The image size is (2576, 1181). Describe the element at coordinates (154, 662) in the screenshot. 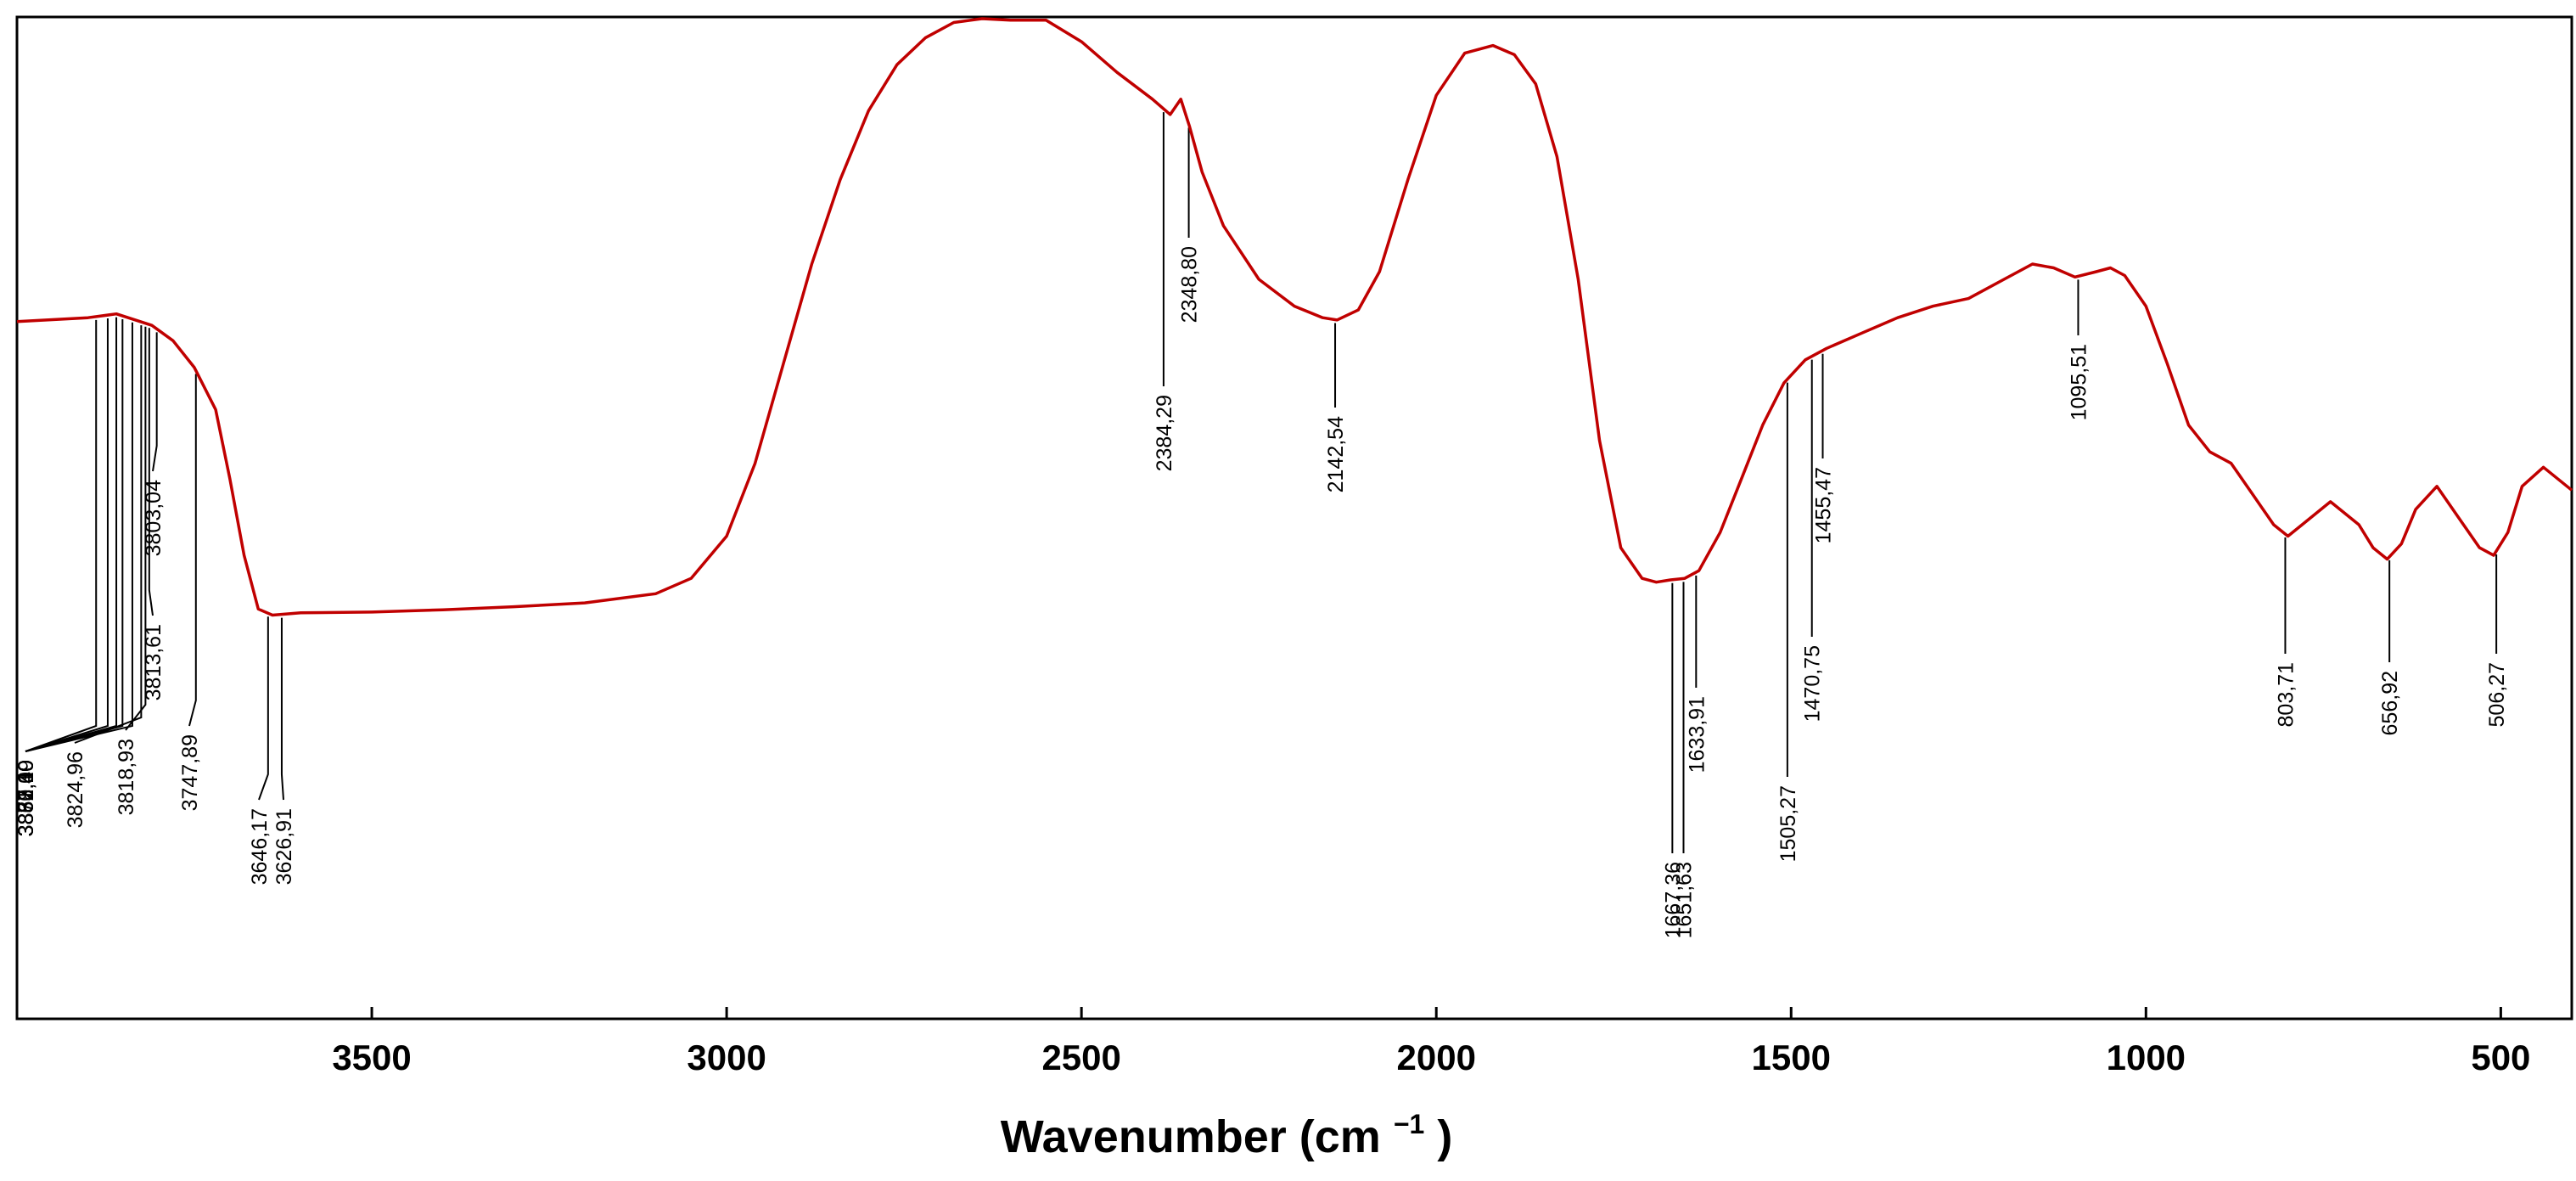

I see `peak-label: 3813,61` at that location.